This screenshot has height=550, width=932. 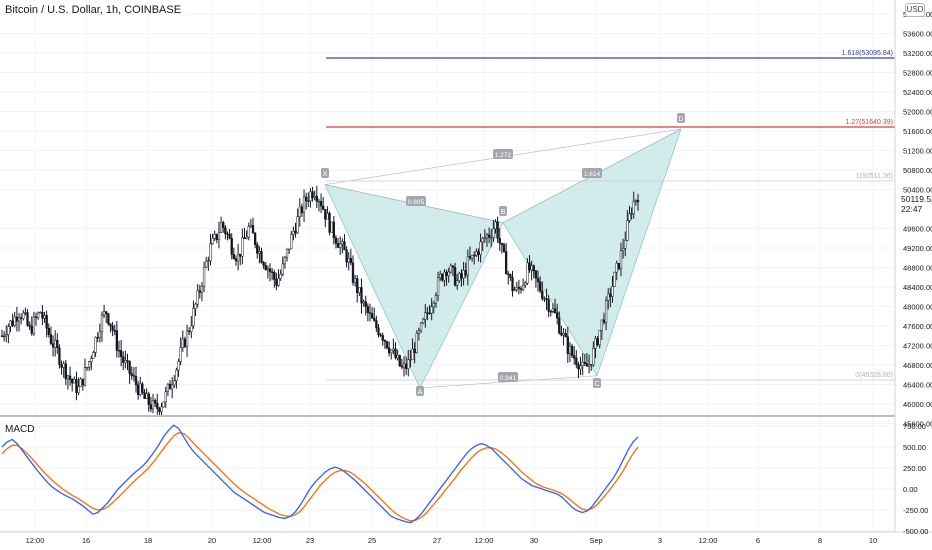 I want to click on macd-indicator-label: MACD, so click(x=20, y=429).